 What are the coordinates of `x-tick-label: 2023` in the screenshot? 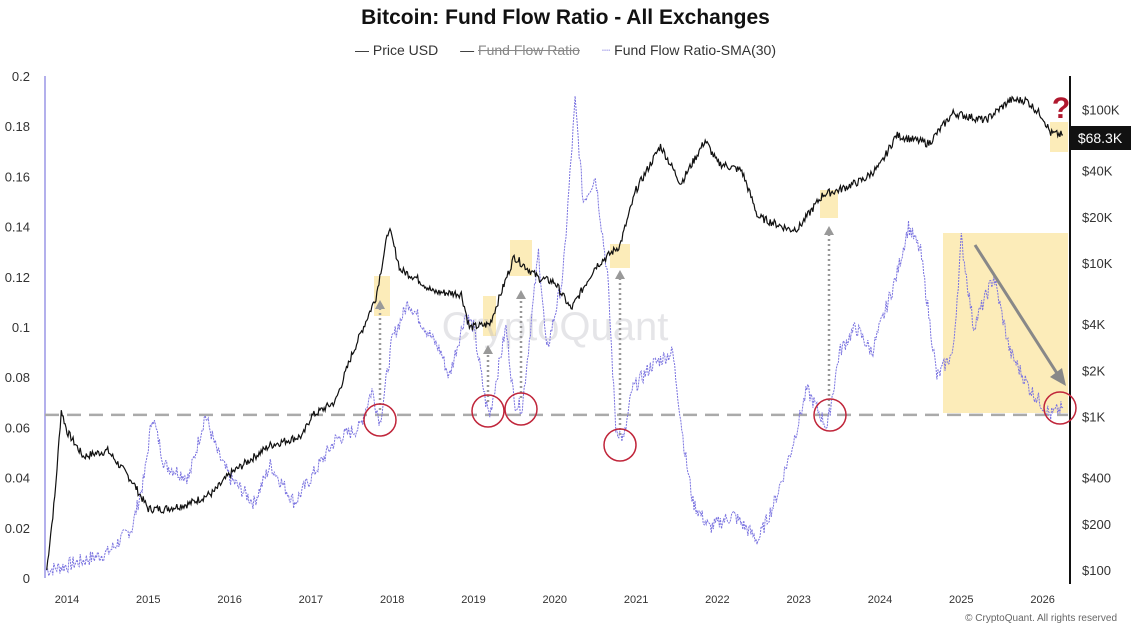 It's located at (798, 600).